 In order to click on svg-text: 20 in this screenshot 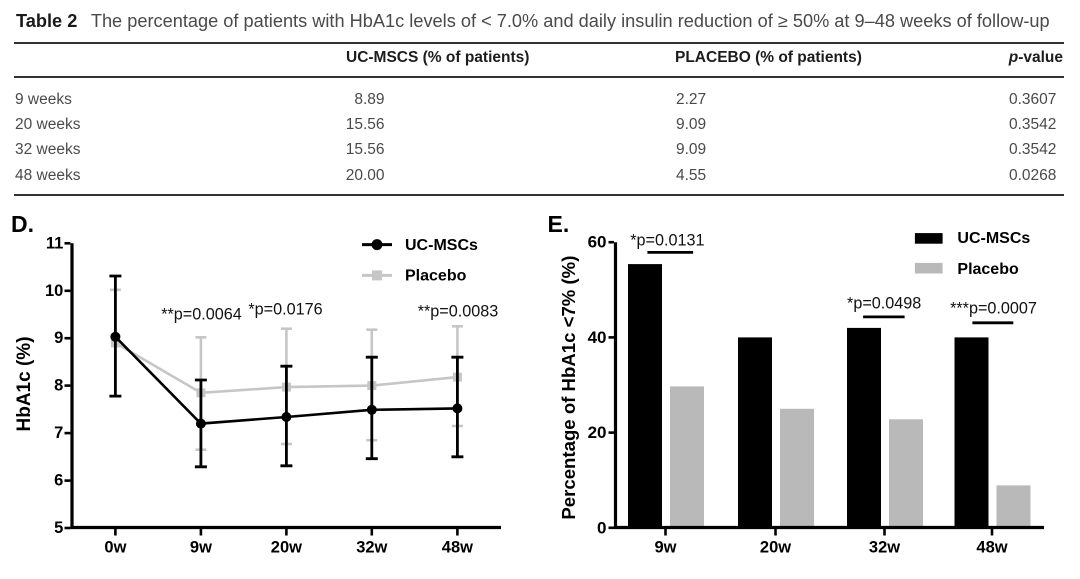, I will do `click(597, 432)`.